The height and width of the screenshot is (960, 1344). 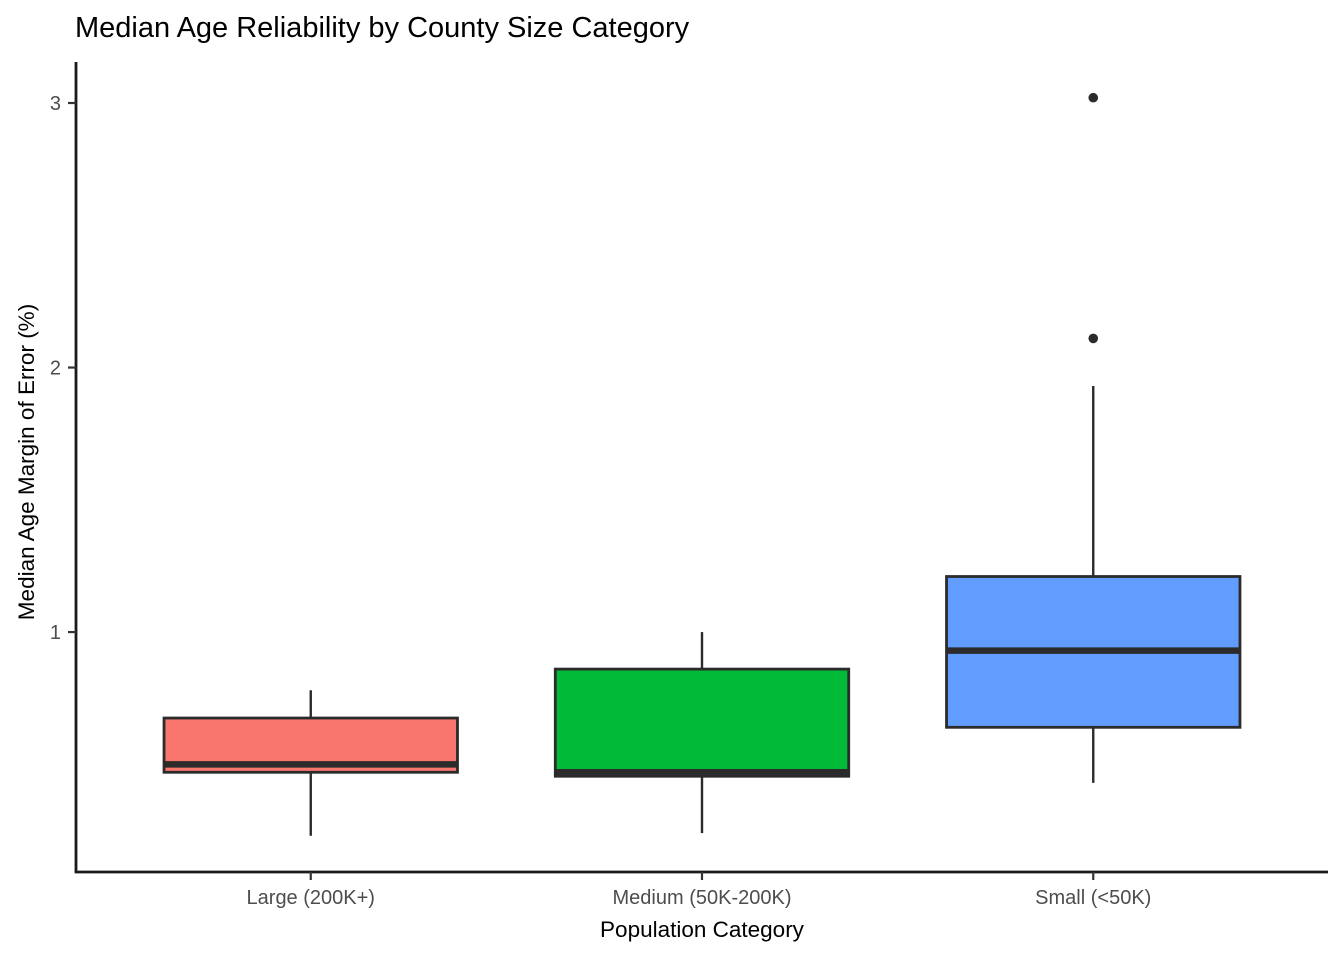 I want to click on y-tick-label: 3, so click(x=55, y=104).